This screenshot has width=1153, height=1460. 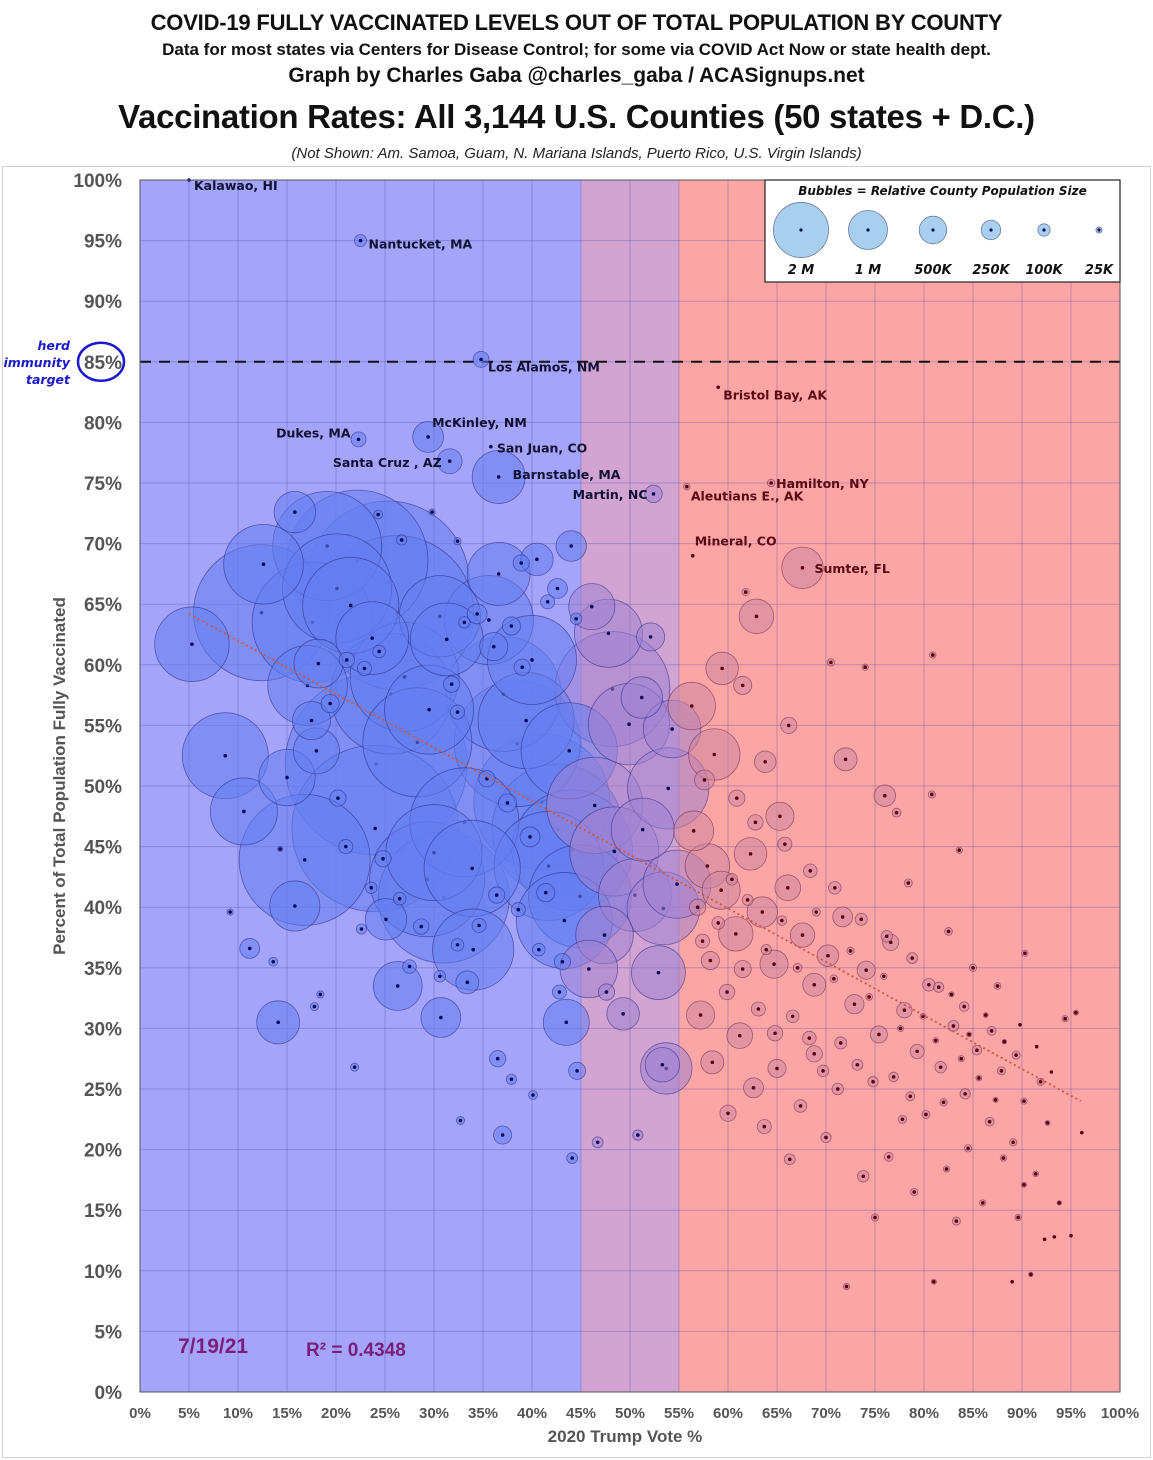 What do you see at coordinates (1022, 1413) in the screenshot?
I see `x-tick-label: 90%` at bounding box center [1022, 1413].